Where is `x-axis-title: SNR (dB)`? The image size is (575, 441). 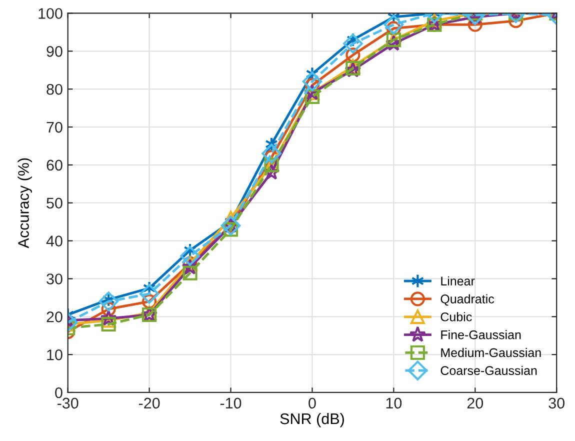
x-axis-title: SNR (dB) is located at coordinates (312, 420).